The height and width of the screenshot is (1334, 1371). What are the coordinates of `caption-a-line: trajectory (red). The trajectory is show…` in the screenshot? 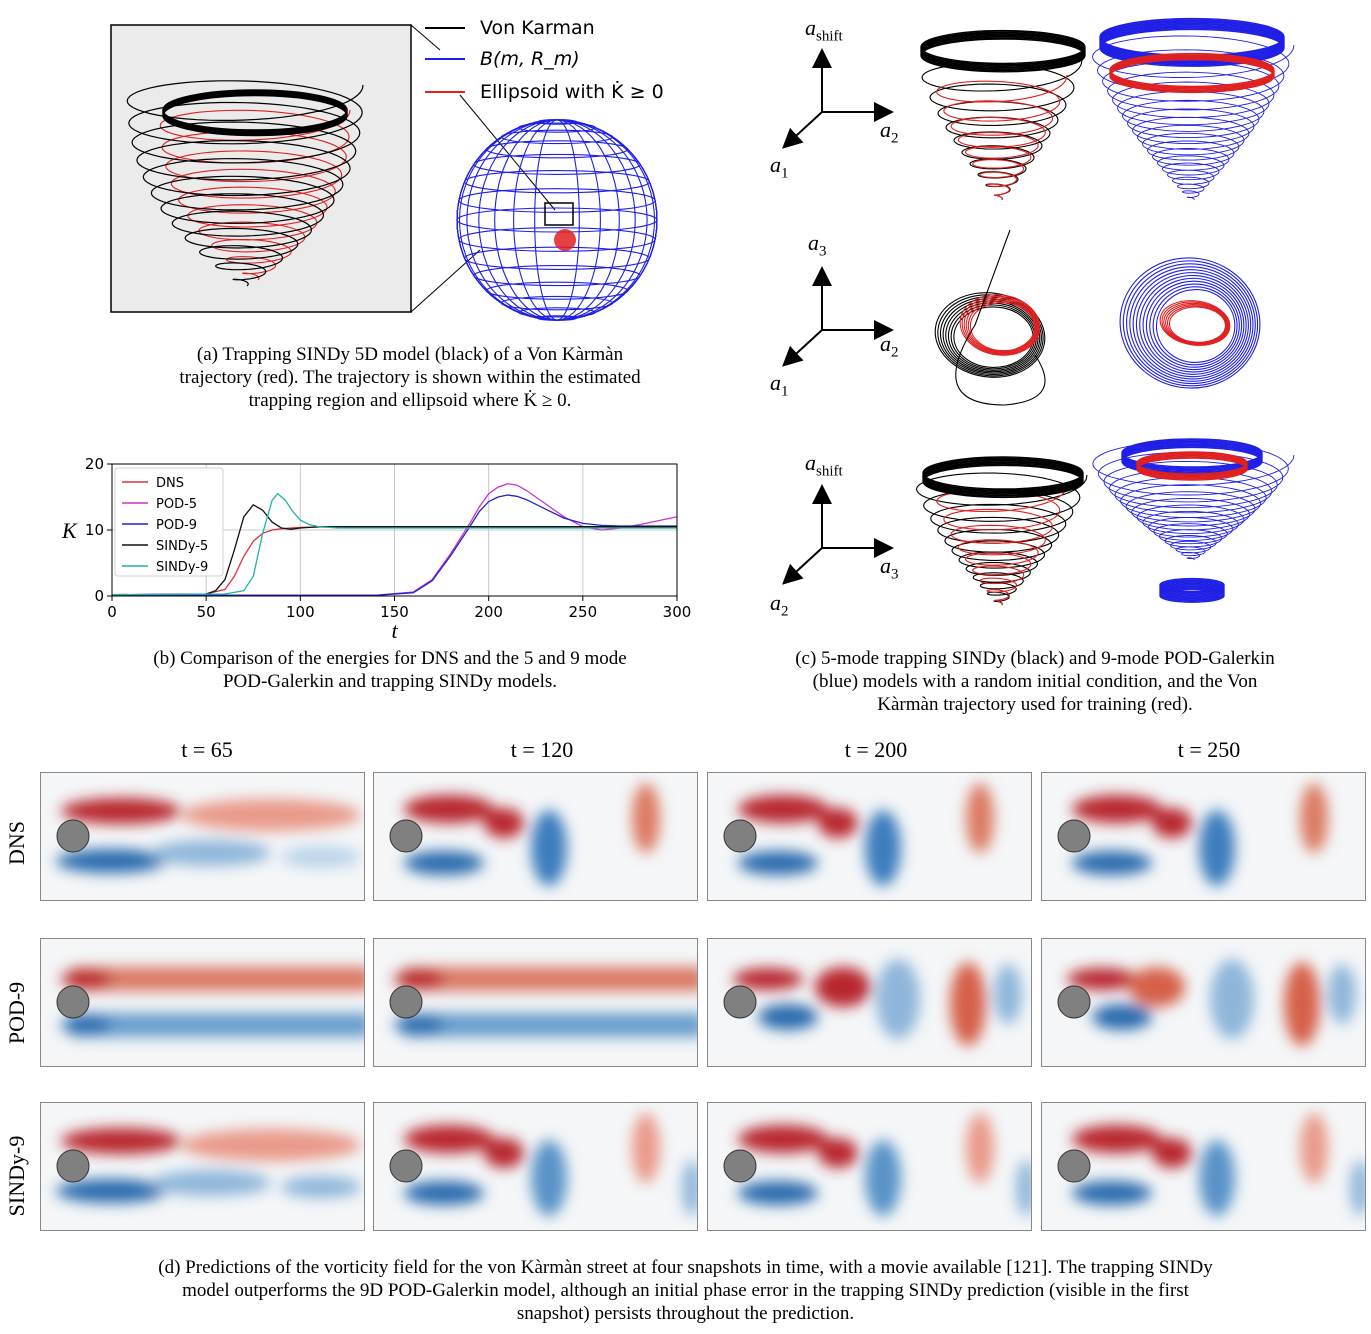 It's located at (410, 377).